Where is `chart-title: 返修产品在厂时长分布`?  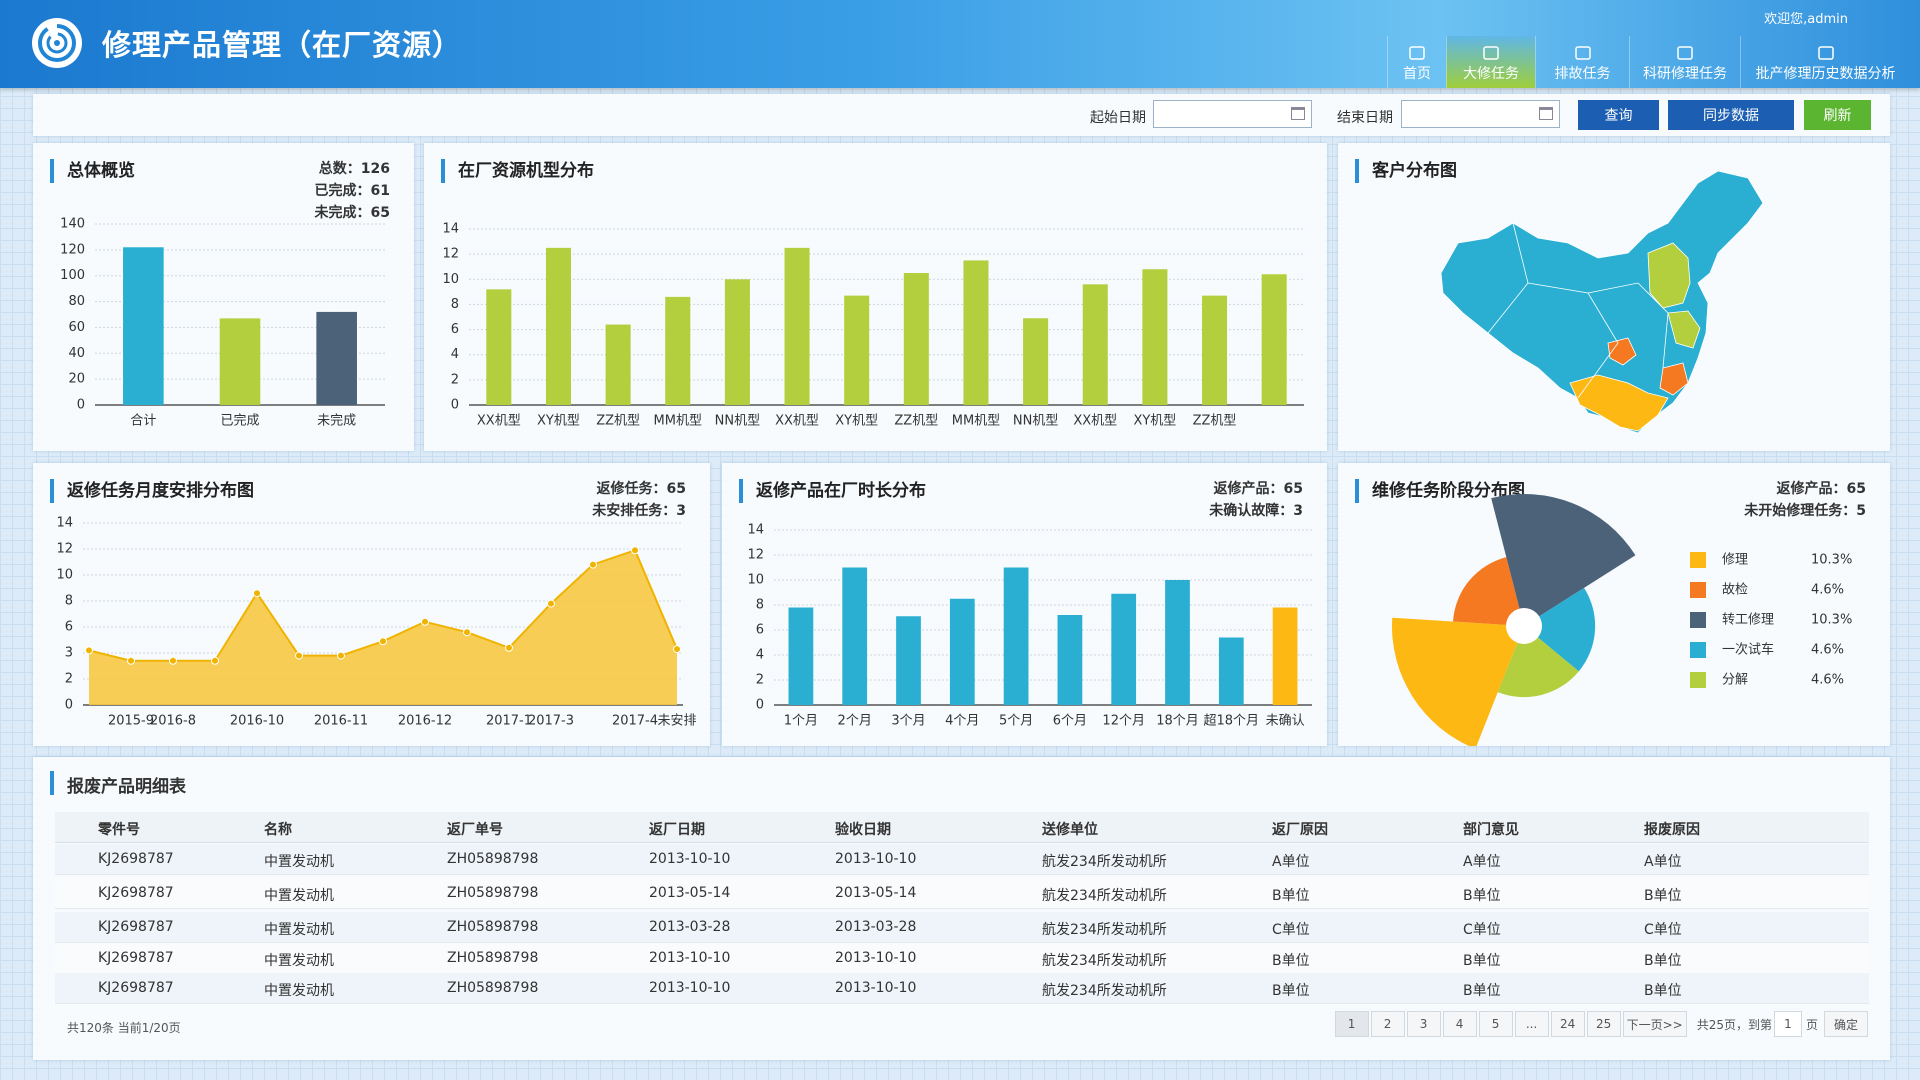 chart-title: 返修产品在厂时长分布 is located at coordinates (841, 490).